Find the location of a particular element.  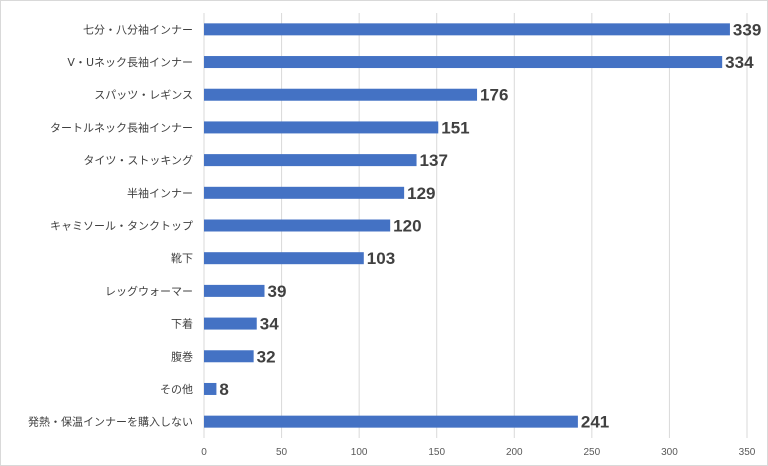

data-label: 120 is located at coordinates (407, 226).